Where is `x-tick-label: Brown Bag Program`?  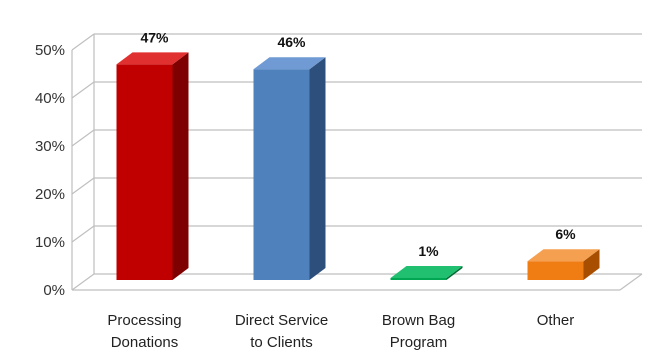
x-tick-label: Brown Bag Program is located at coordinates (418, 331).